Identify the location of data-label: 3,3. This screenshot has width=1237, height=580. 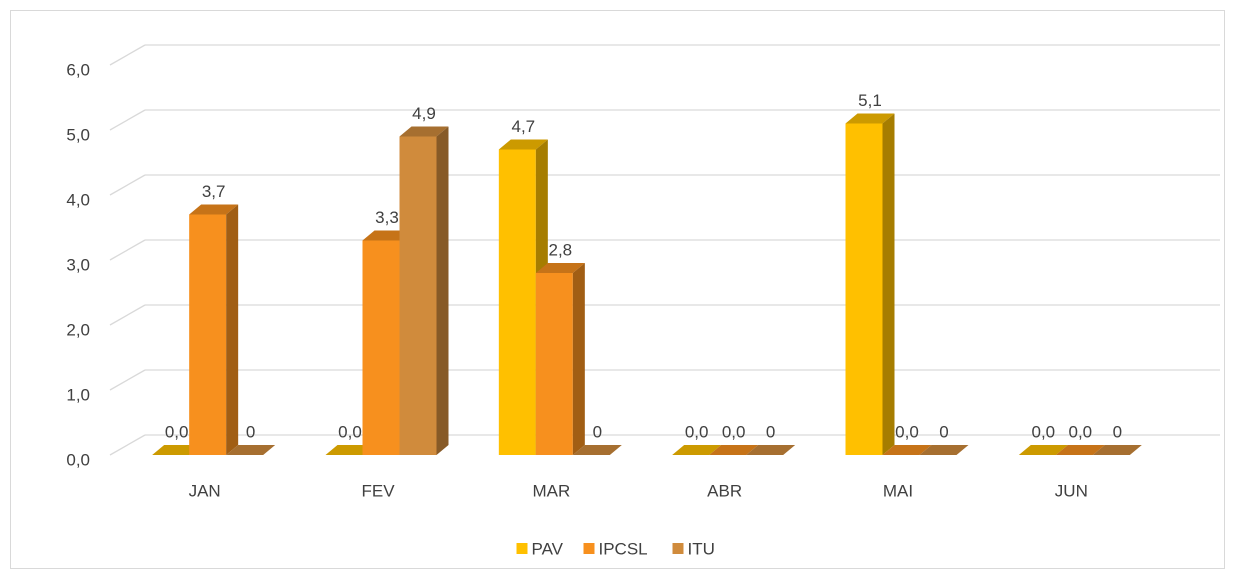
(387, 217).